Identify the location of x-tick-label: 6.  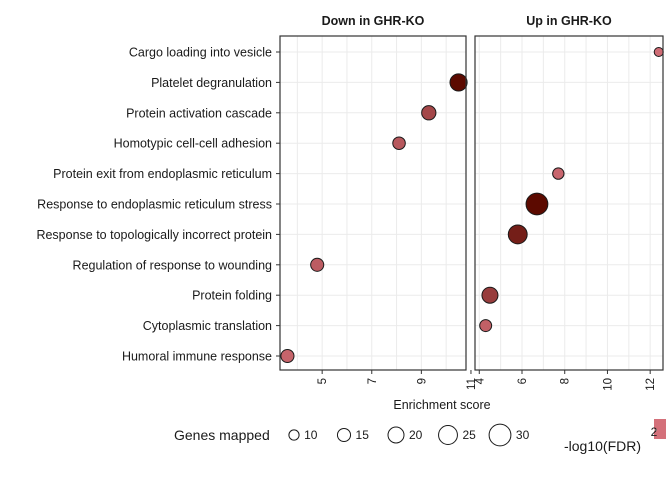
(523, 381).